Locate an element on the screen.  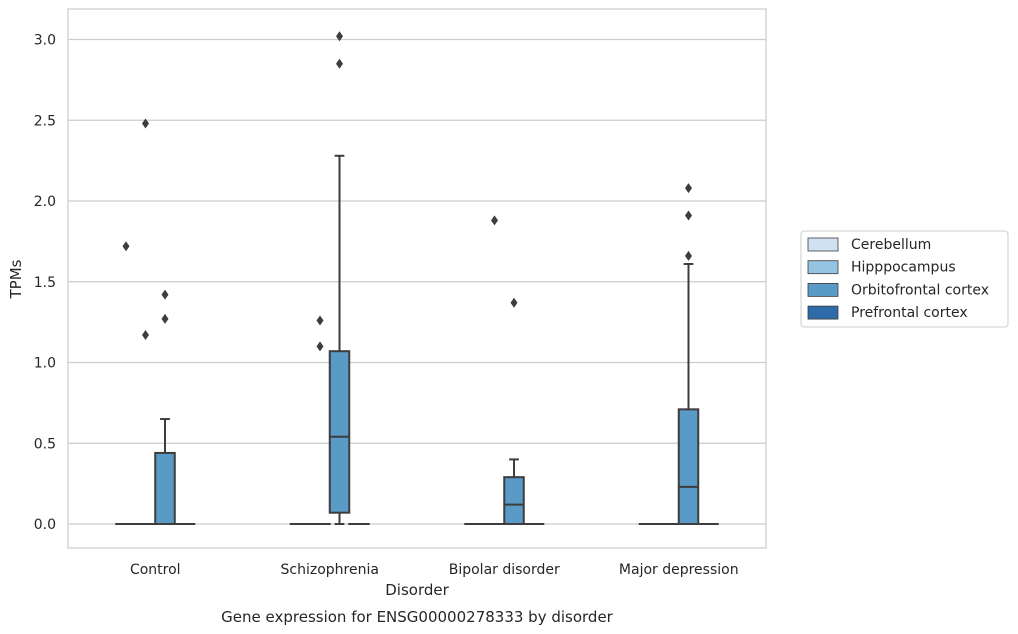
legend-box is located at coordinates (904, 279).